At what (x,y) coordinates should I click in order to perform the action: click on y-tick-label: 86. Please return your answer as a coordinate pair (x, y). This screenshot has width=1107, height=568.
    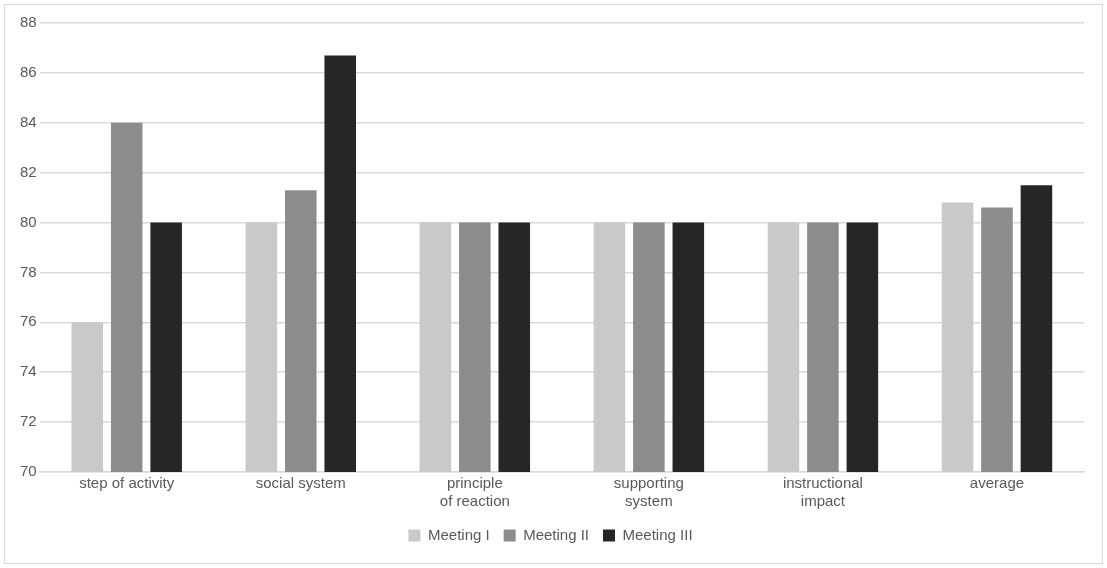
    Looking at the image, I should click on (28, 72).